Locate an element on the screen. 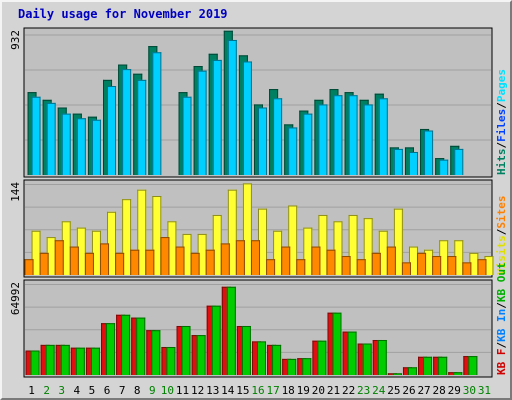  bar-visits_sites-visits-8-edge is located at coordinates (146, 232).